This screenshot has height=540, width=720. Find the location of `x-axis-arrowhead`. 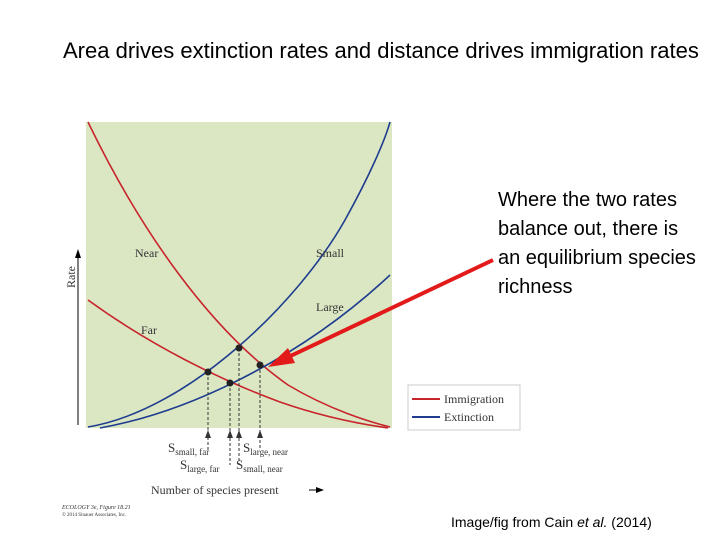

x-axis-arrowhead is located at coordinates (320, 490).